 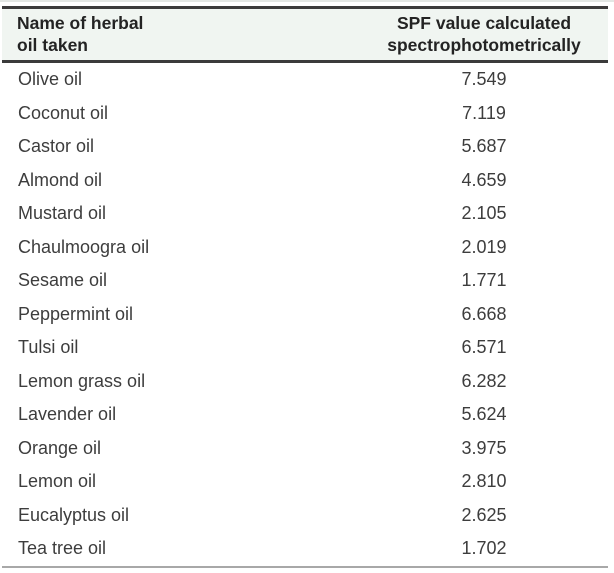 I want to click on spf-value-cell: 1.702, so click(x=484, y=548).